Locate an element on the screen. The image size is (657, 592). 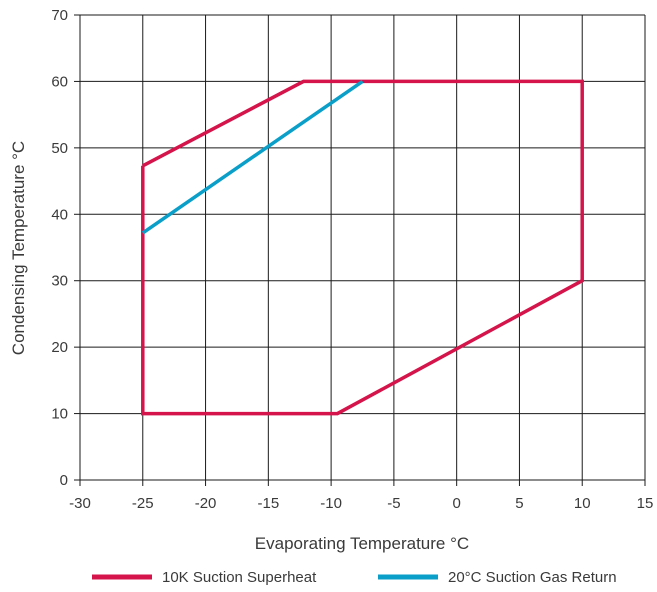
x-tick-label: -15 is located at coordinates (268, 503).